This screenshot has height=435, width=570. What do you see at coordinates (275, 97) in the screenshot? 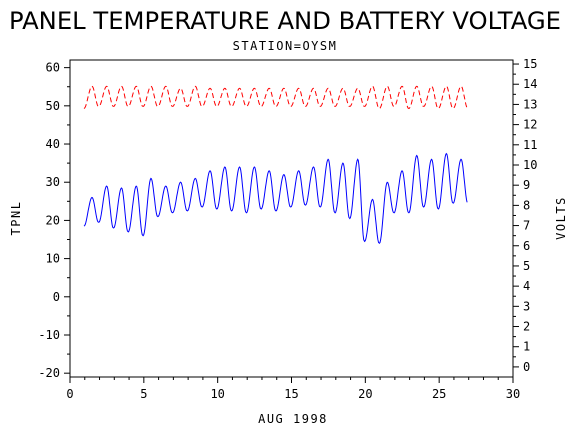
I see `battery-voltage-series-line` at bounding box center [275, 97].